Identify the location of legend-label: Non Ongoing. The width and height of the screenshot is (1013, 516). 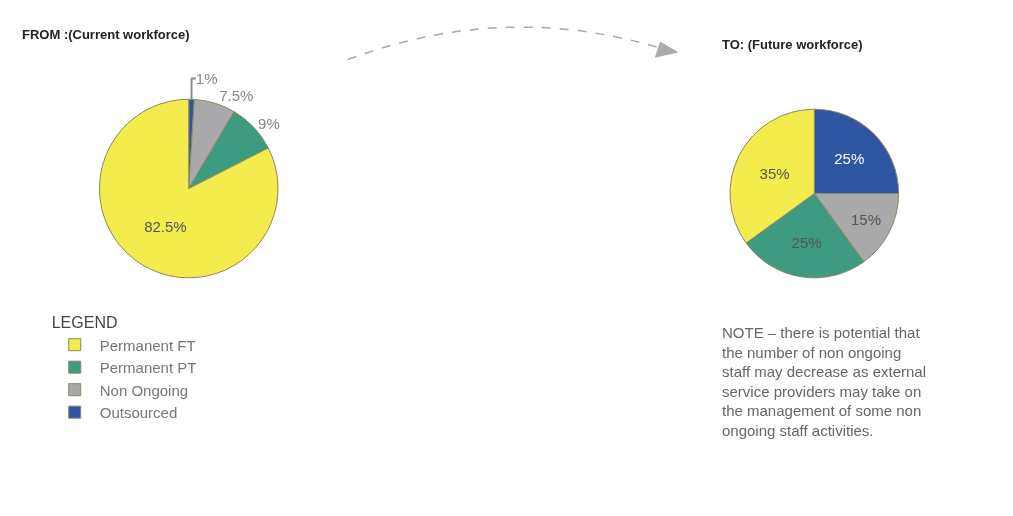
(144, 390).